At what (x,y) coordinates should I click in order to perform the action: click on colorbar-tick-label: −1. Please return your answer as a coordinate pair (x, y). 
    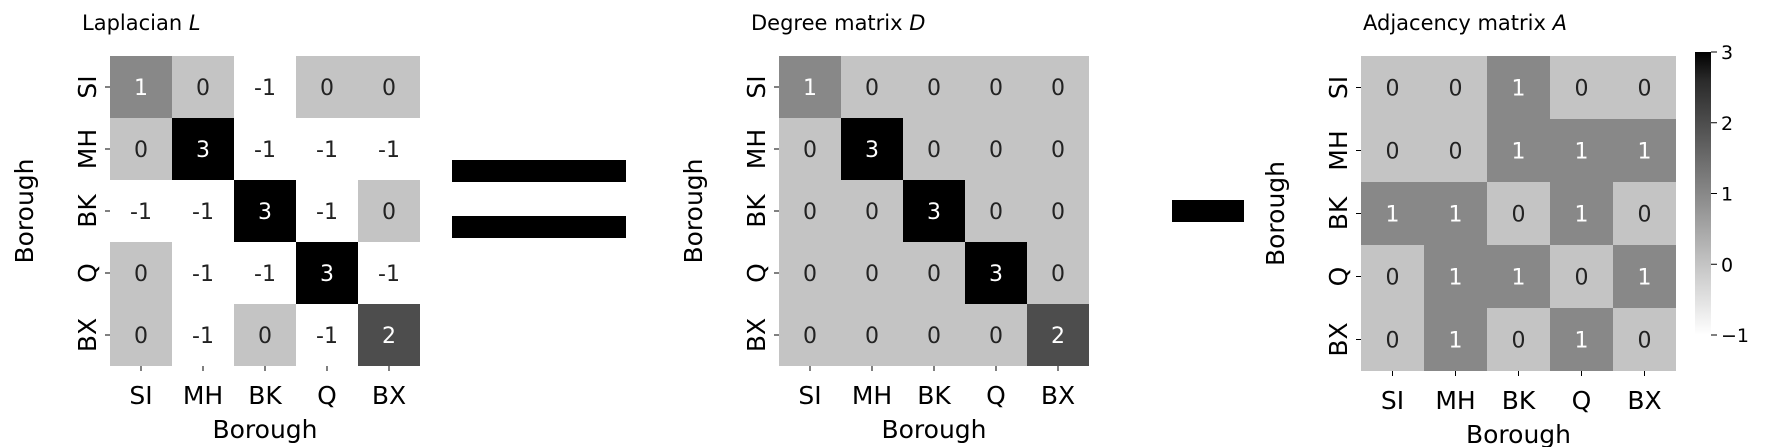
    Looking at the image, I should click on (1735, 336).